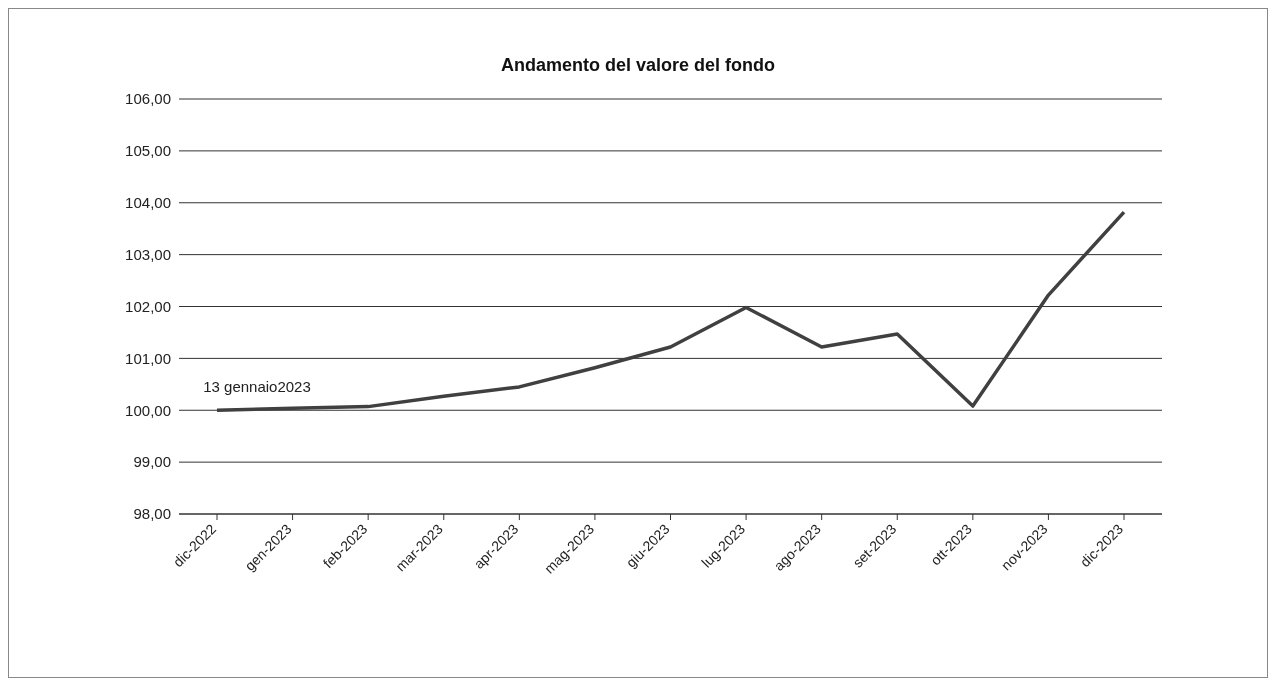 Image resolution: width=1278 pixels, height=688 pixels. Describe the element at coordinates (257, 387) in the screenshot. I see `annotation: 13 gennaio2023` at that location.